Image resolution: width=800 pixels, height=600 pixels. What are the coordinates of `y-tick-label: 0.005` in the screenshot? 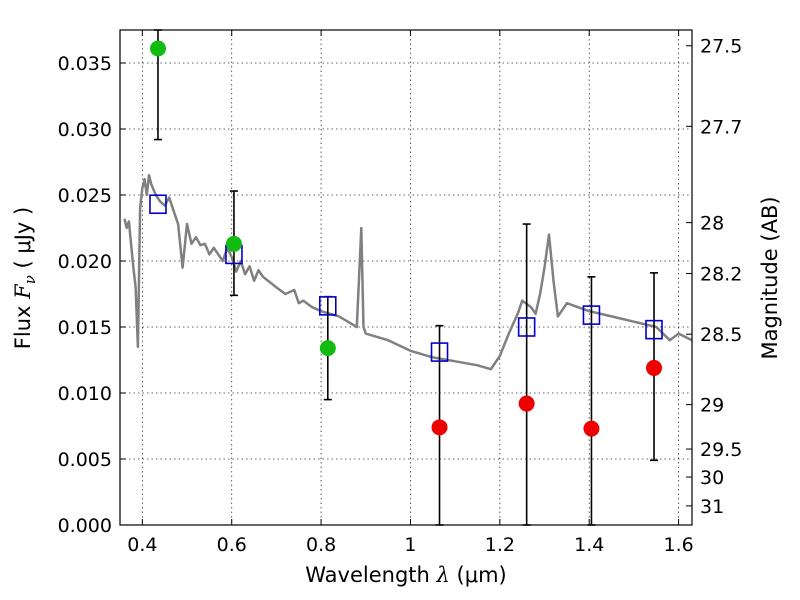 It's located at (85, 460).